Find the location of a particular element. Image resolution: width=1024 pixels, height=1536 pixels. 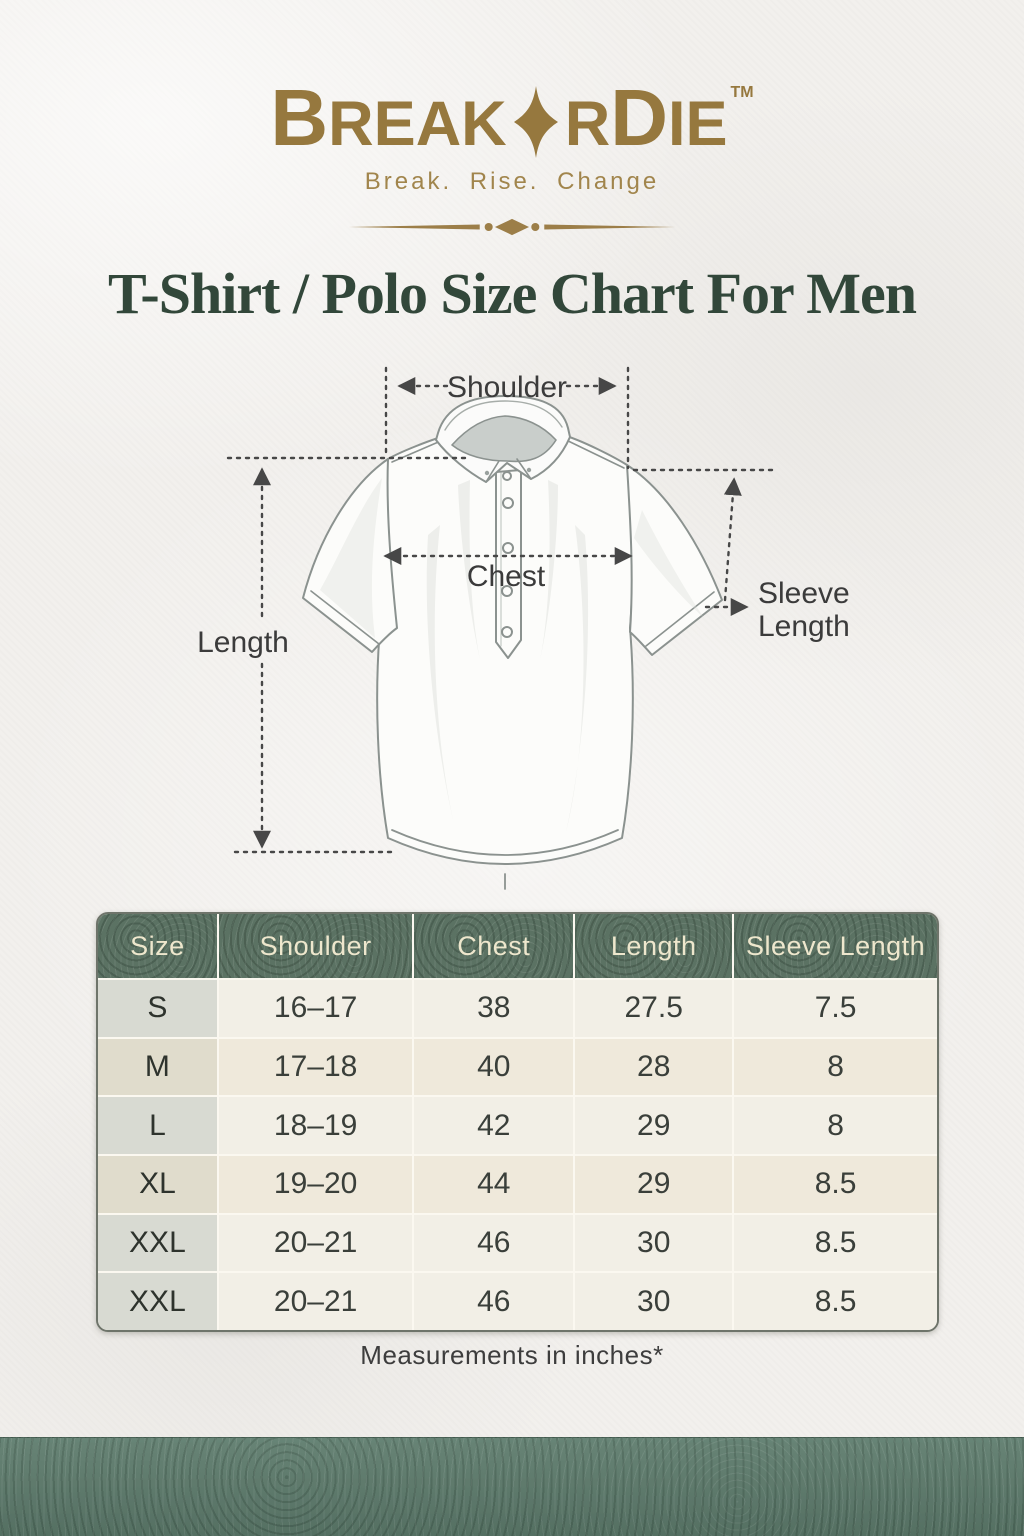

logo-letter: REAK is located at coordinates (417, 124).